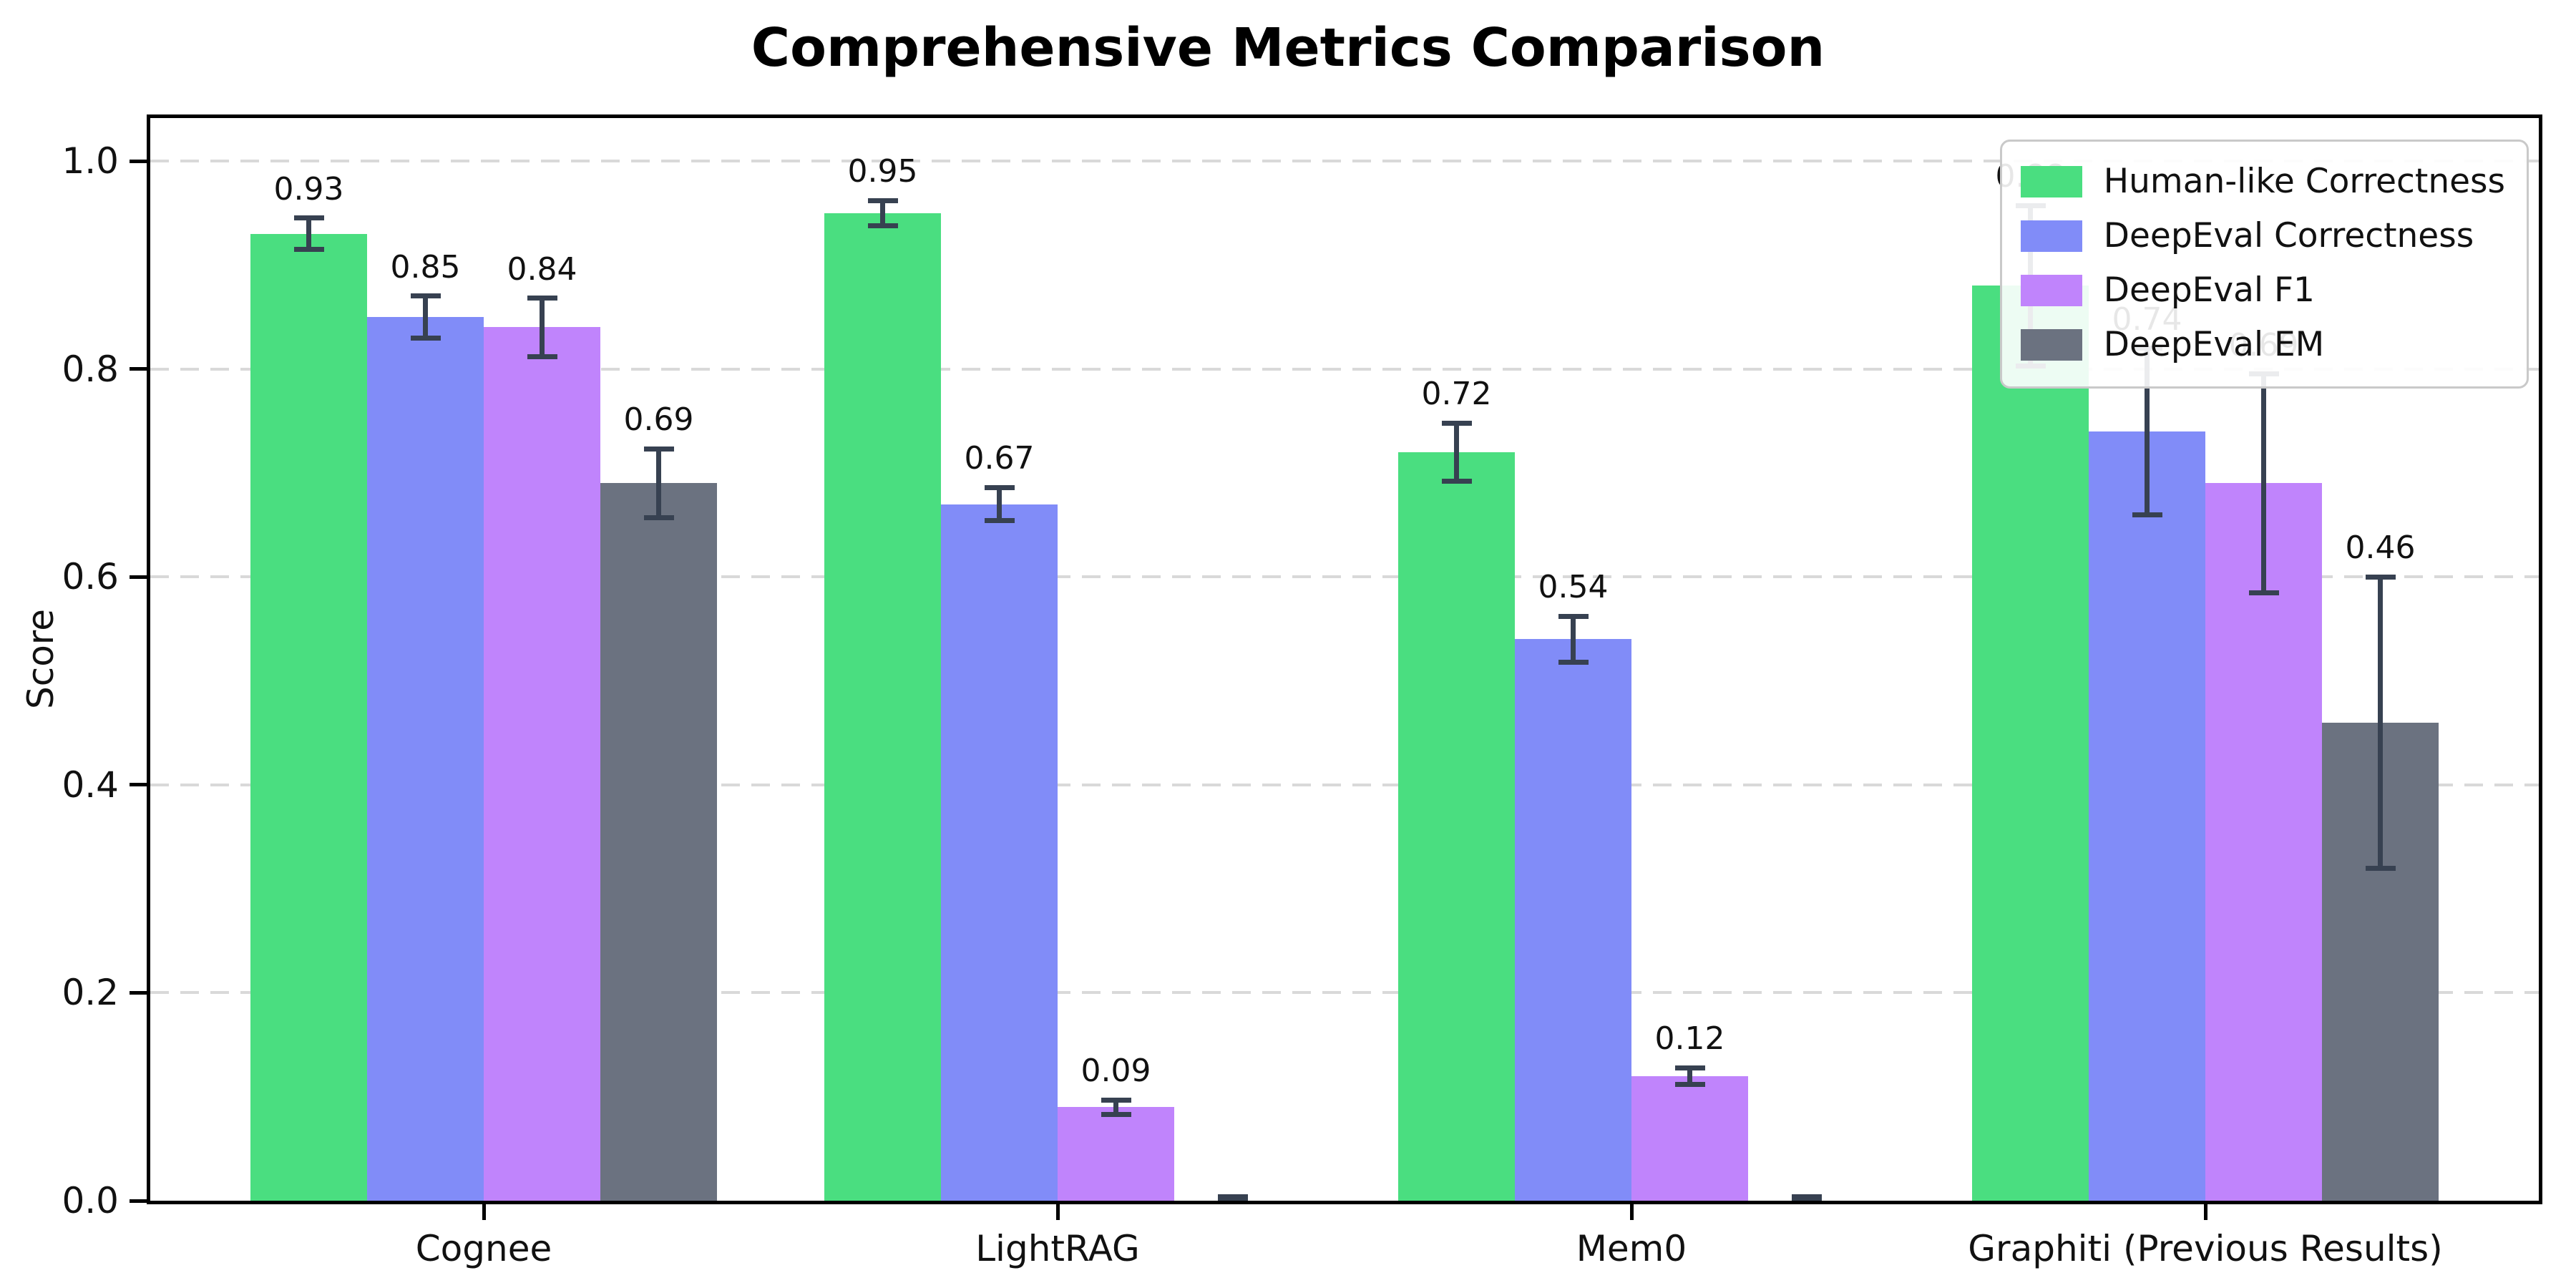 This screenshot has width=2576, height=1288. What do you see at coordinates (1115, 1071) in the screenshot?
I see `bar-value-label: 0.09` at bounding box center [1115, 1071].